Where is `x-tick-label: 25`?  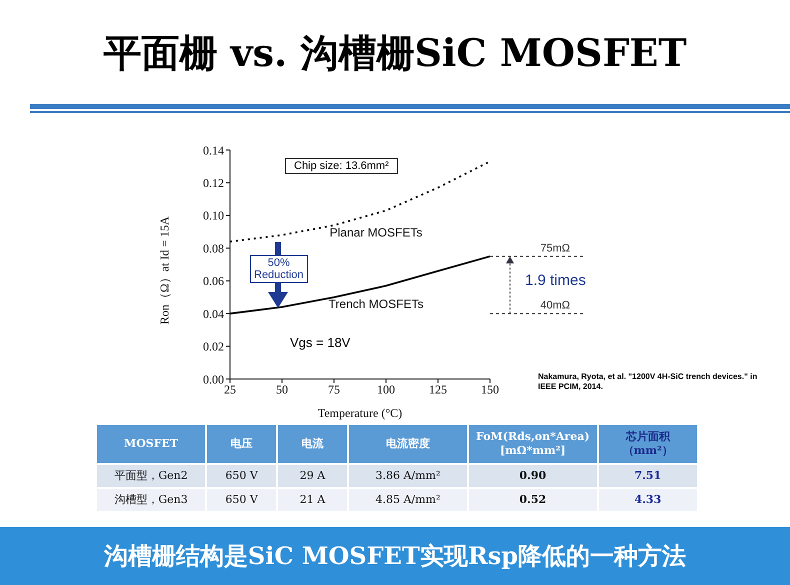
x-tick-label: 25 is located at coordinates (230, 389).